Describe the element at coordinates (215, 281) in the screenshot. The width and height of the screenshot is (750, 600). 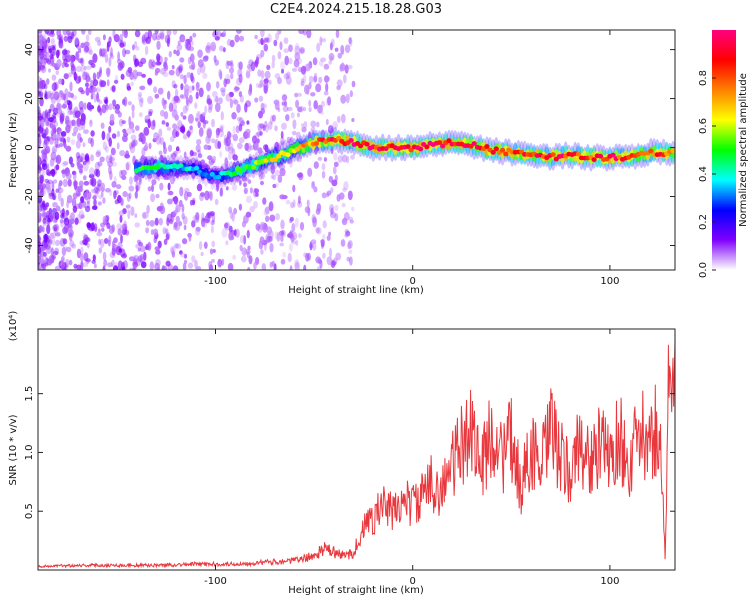
I see `x-tick-label: -100` at that location.